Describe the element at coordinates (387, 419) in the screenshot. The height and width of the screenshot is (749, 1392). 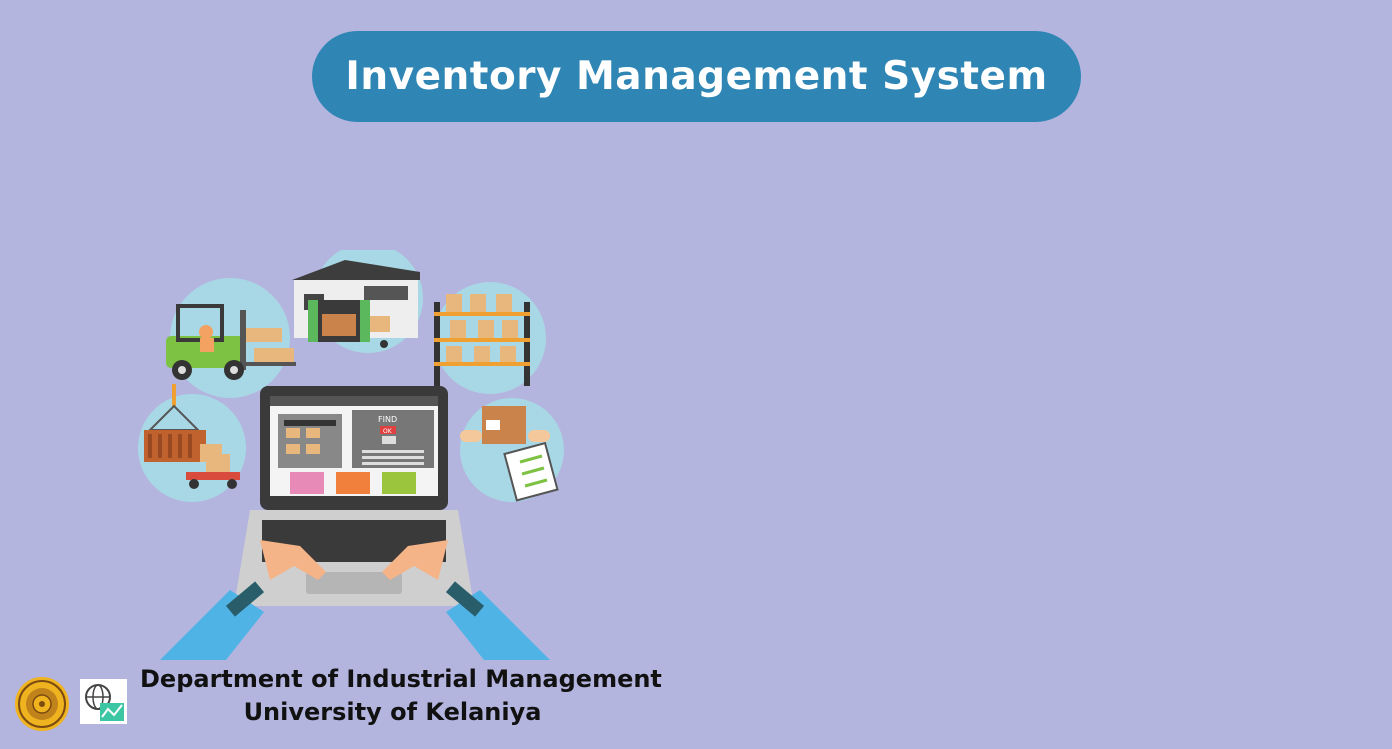
I see `screen-find-label: FIND` at that location.